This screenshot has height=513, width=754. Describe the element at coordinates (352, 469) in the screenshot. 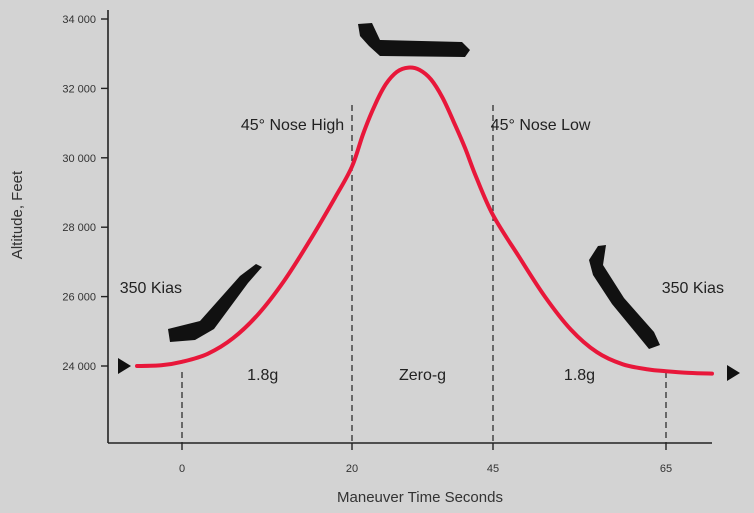

I see `x-tick-label: 20` at that location.